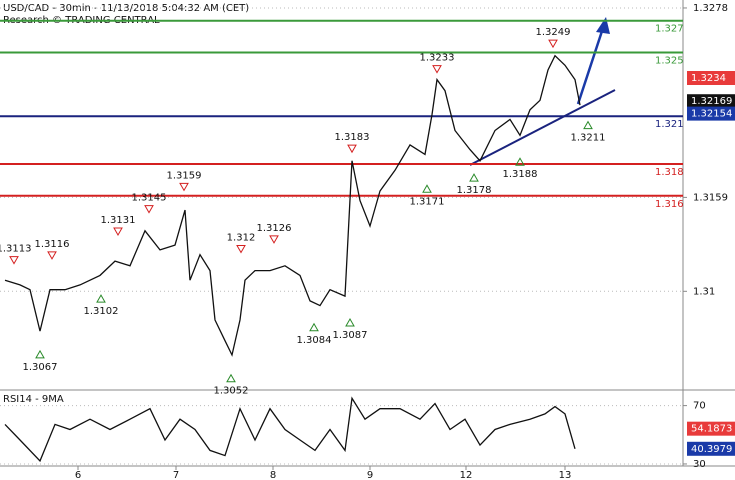 This screenshot has height=480, width=735. Describe the element at coordinates (52, 244) in the screenshot. I see `point-label: 1.3116` at that location.